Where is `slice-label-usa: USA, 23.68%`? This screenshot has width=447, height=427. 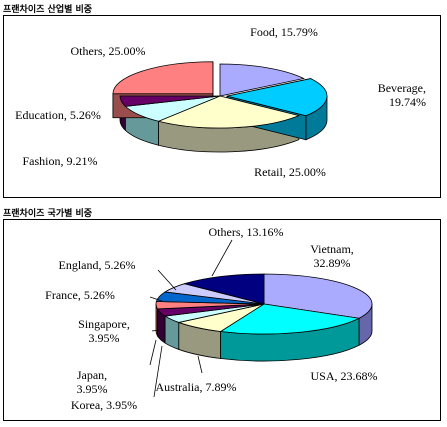
slice-label-usa: USA, 23.68% is located at coordinates (343, 376).